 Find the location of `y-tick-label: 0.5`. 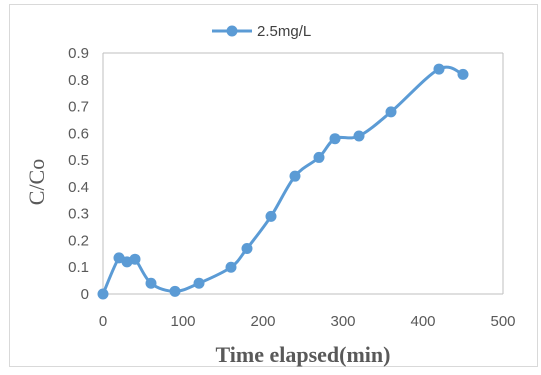

y-tick-label: 0.5 is located at coordinates (78, 160).